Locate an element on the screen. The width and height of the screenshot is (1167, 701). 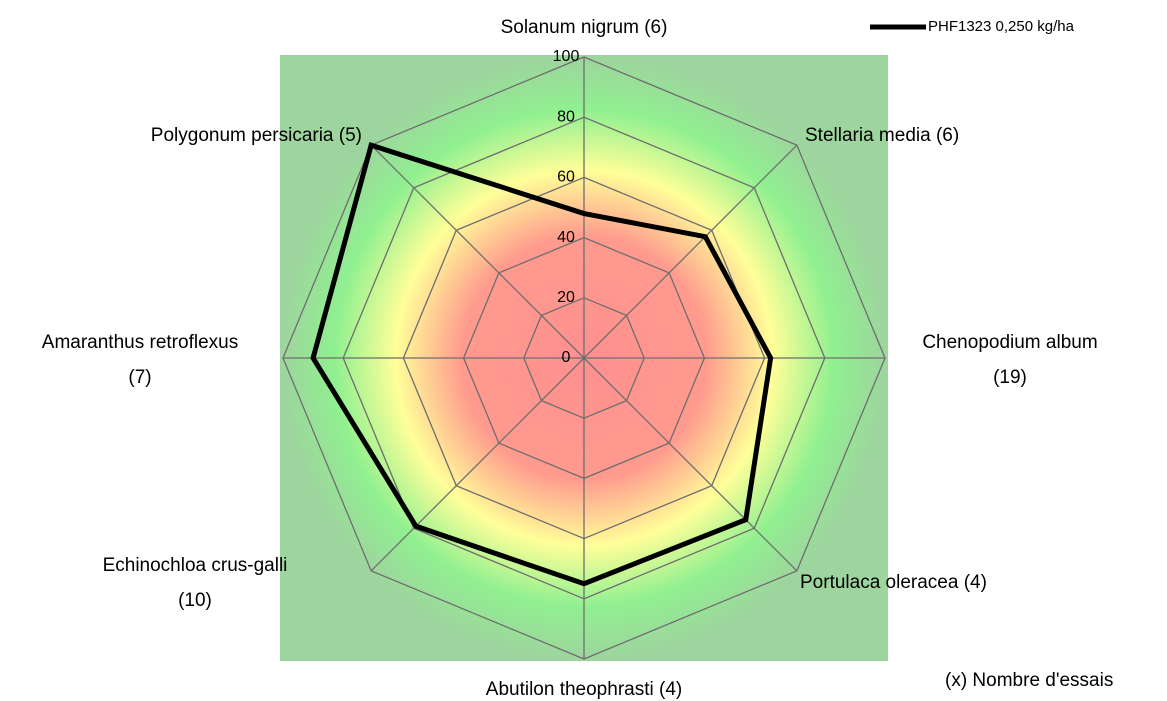
category-label: Stellaria media (6) is located at coordinates (882, 135).